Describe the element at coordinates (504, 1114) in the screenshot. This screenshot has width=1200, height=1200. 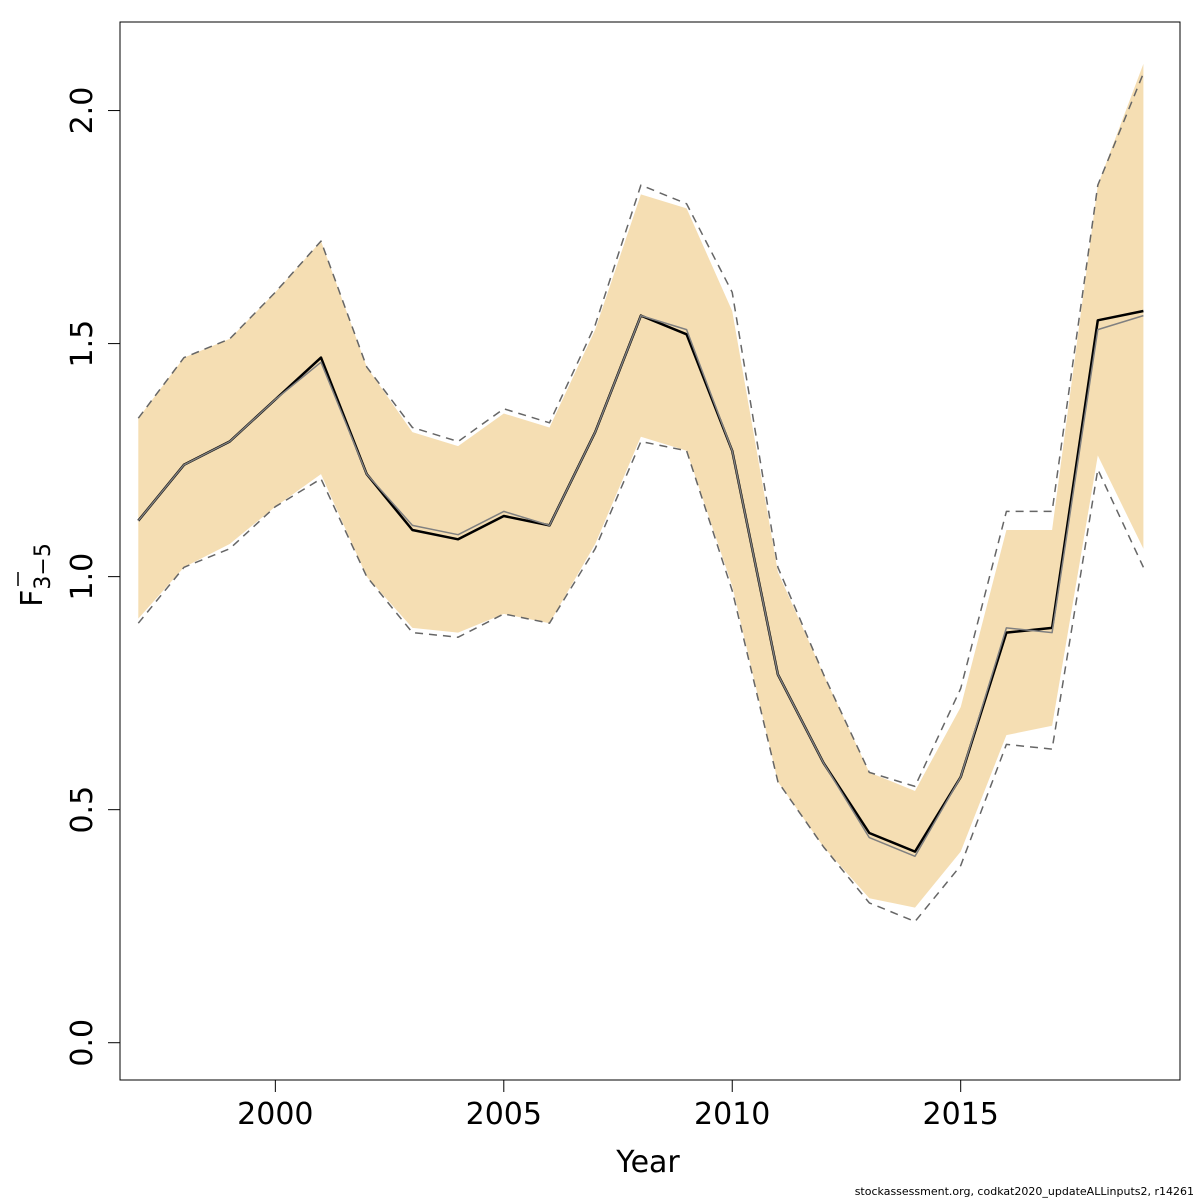
I see `x-tick-label: 2005` at that location.